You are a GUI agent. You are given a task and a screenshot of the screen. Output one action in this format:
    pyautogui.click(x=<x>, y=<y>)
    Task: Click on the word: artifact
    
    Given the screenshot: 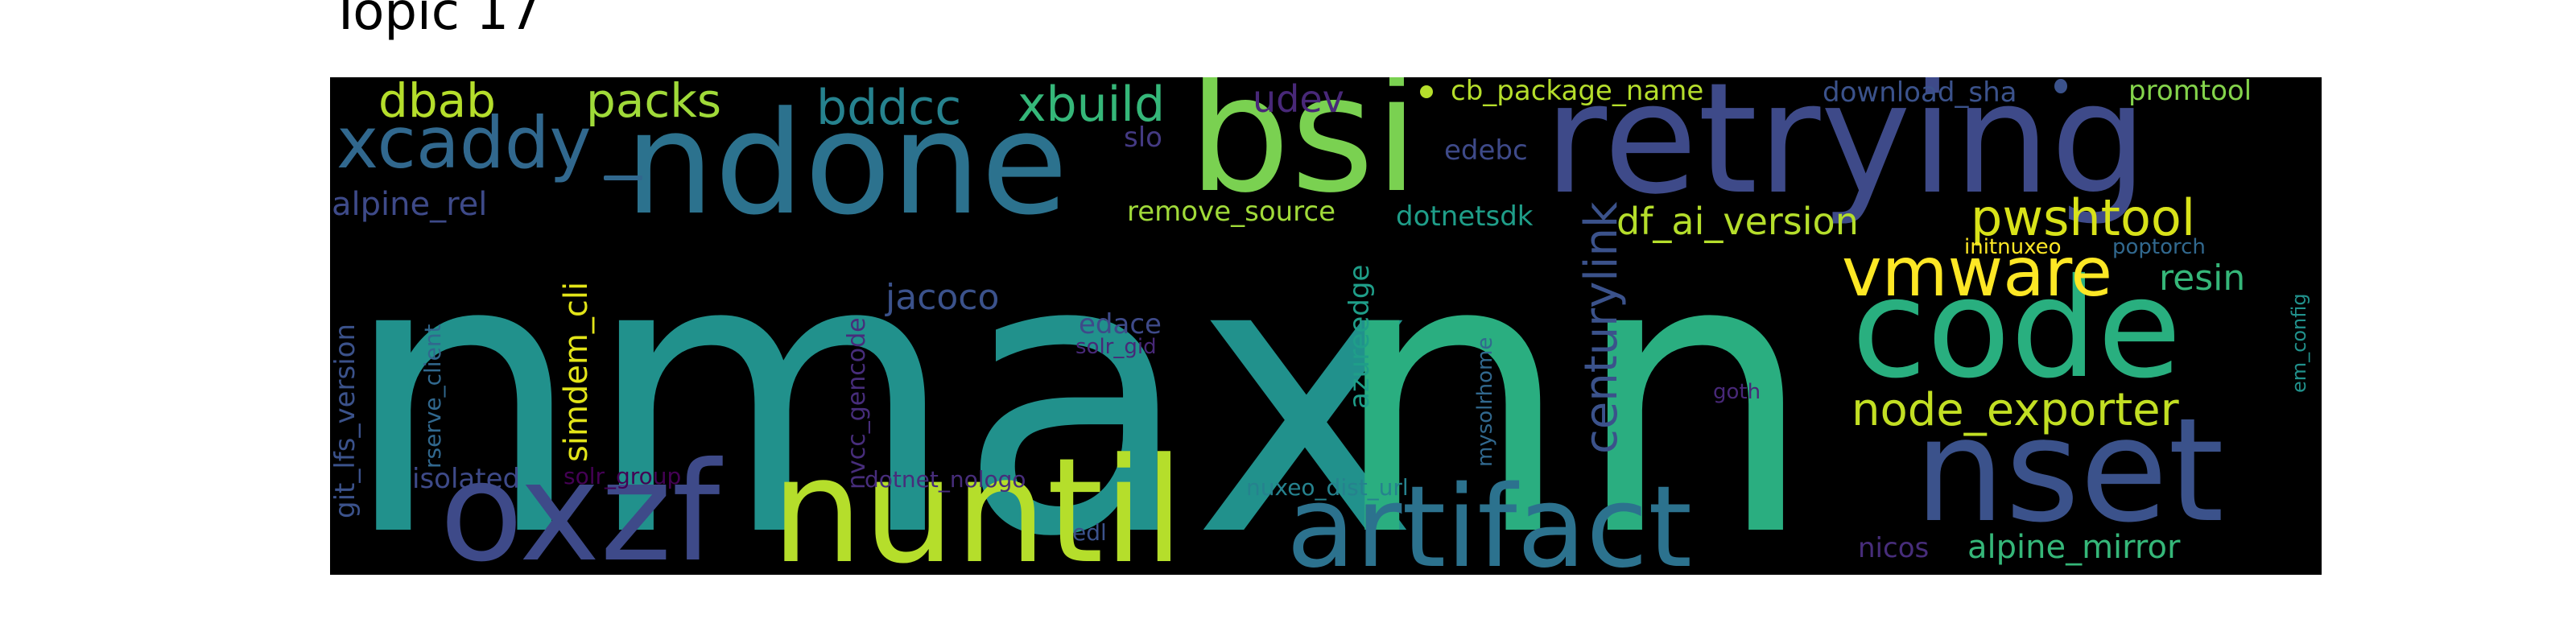 What is the action you would take?
    pyautogui.click(x=1489, y=519)
    